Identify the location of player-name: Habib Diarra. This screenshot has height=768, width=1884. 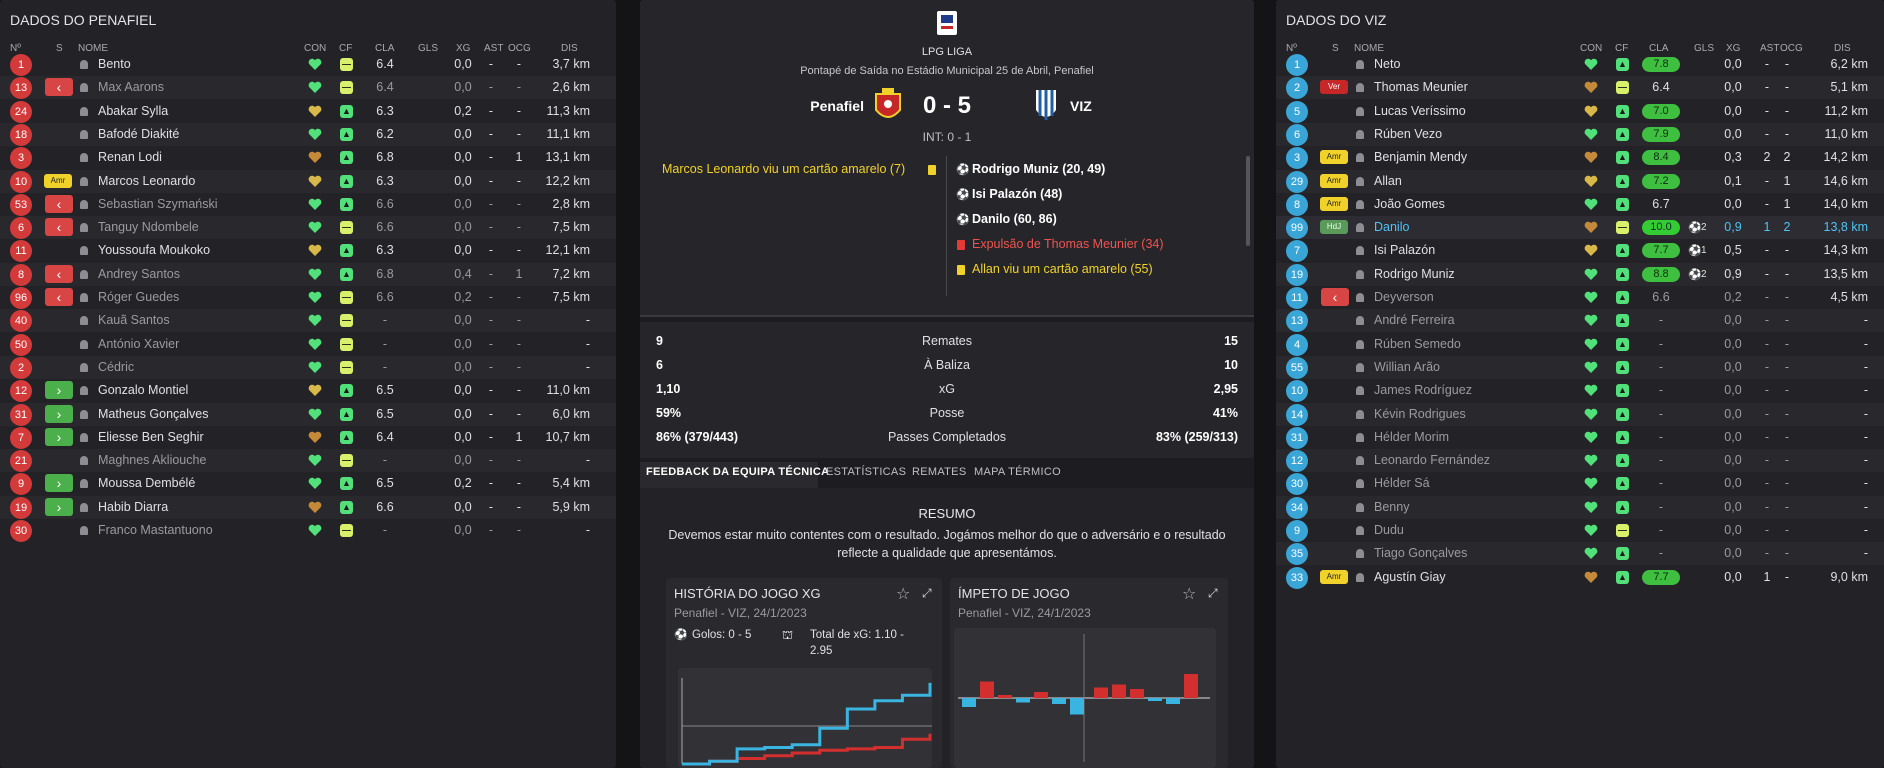
(133, 506).